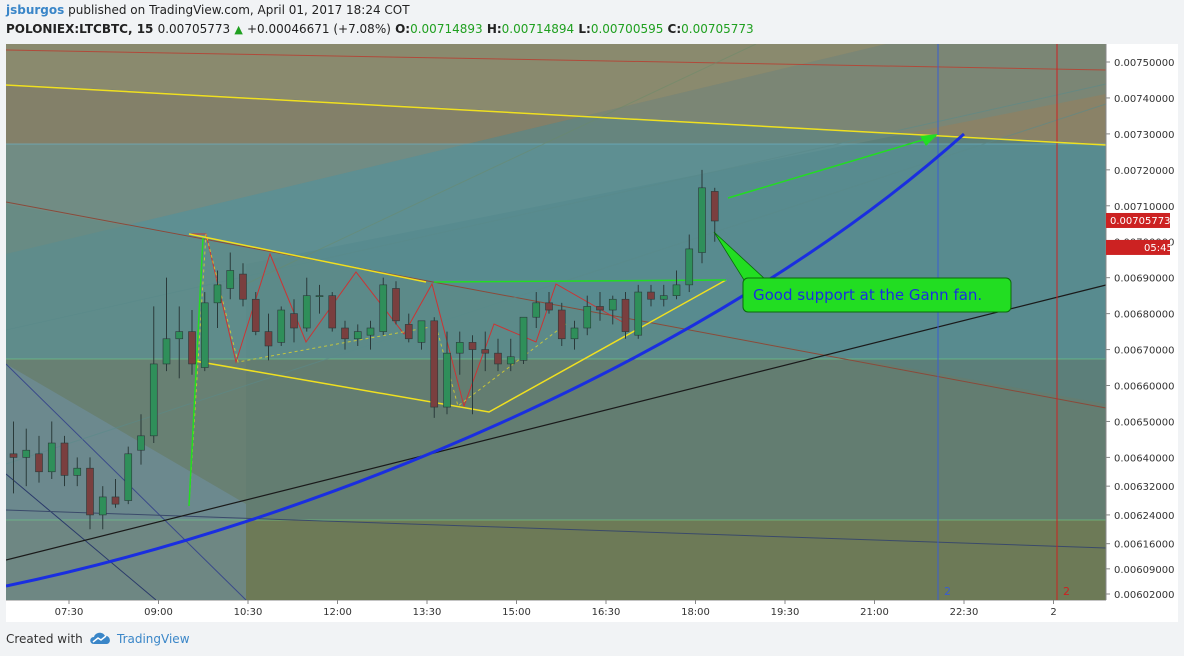  I want to click on last-price: 0.00705773, so click(194, 29).